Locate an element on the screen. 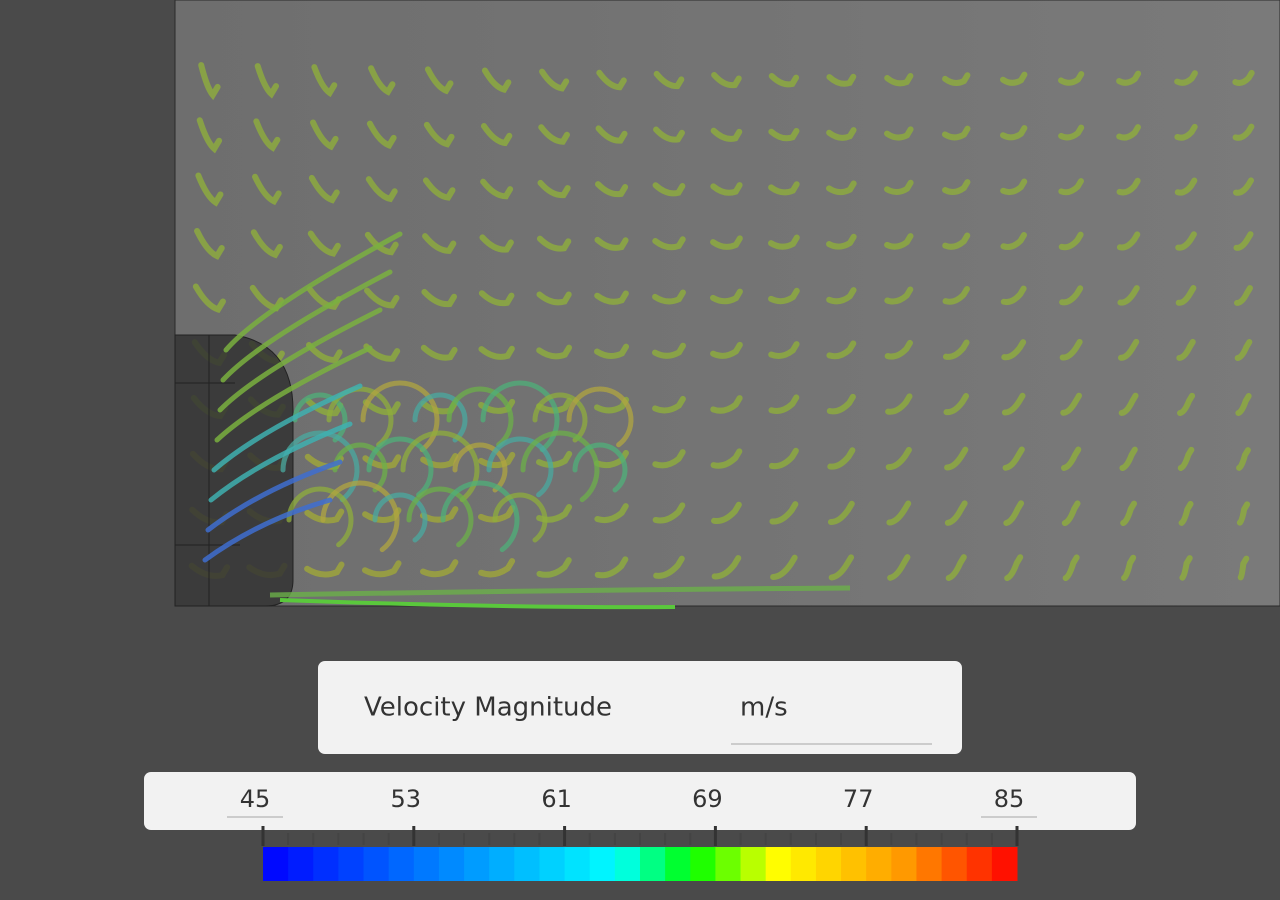  tick-label: 85 is located at coordinates (1009, 799).